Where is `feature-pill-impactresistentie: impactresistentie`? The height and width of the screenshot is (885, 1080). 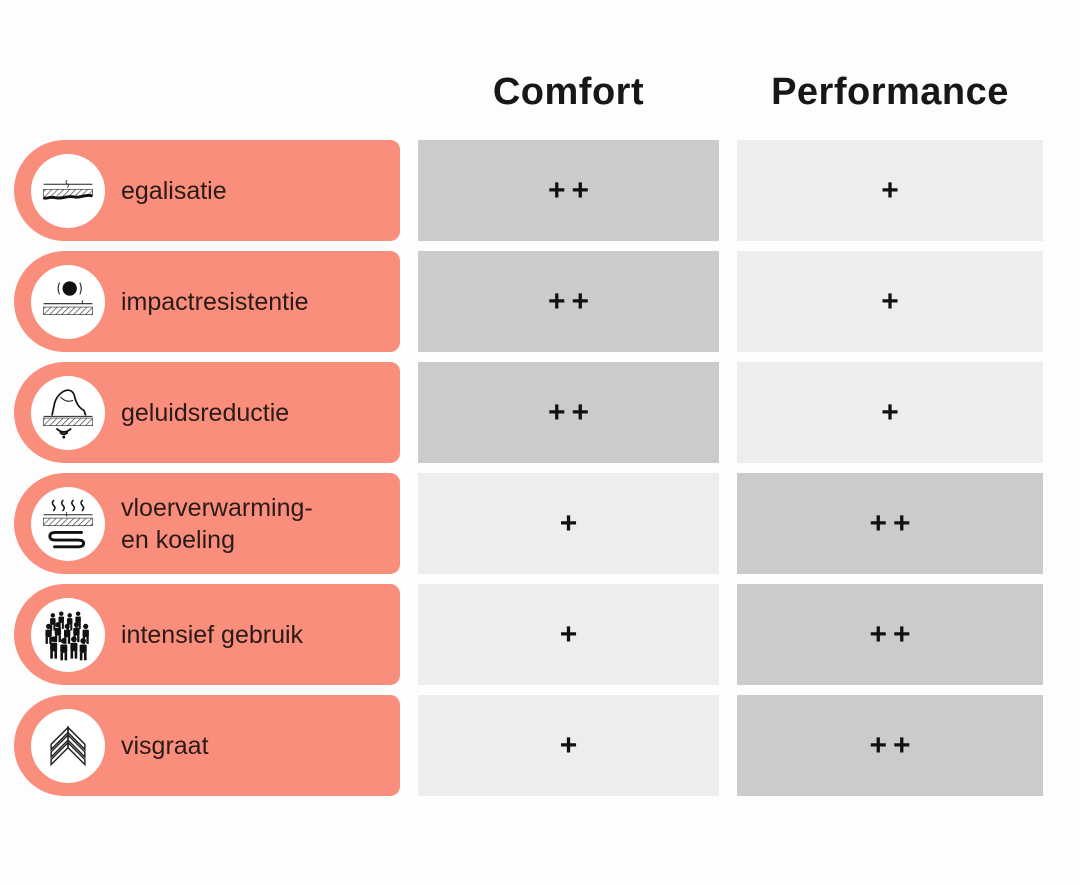
feature-pill-impactresistentie: impactresistentie is located at coordinates (207, 301).